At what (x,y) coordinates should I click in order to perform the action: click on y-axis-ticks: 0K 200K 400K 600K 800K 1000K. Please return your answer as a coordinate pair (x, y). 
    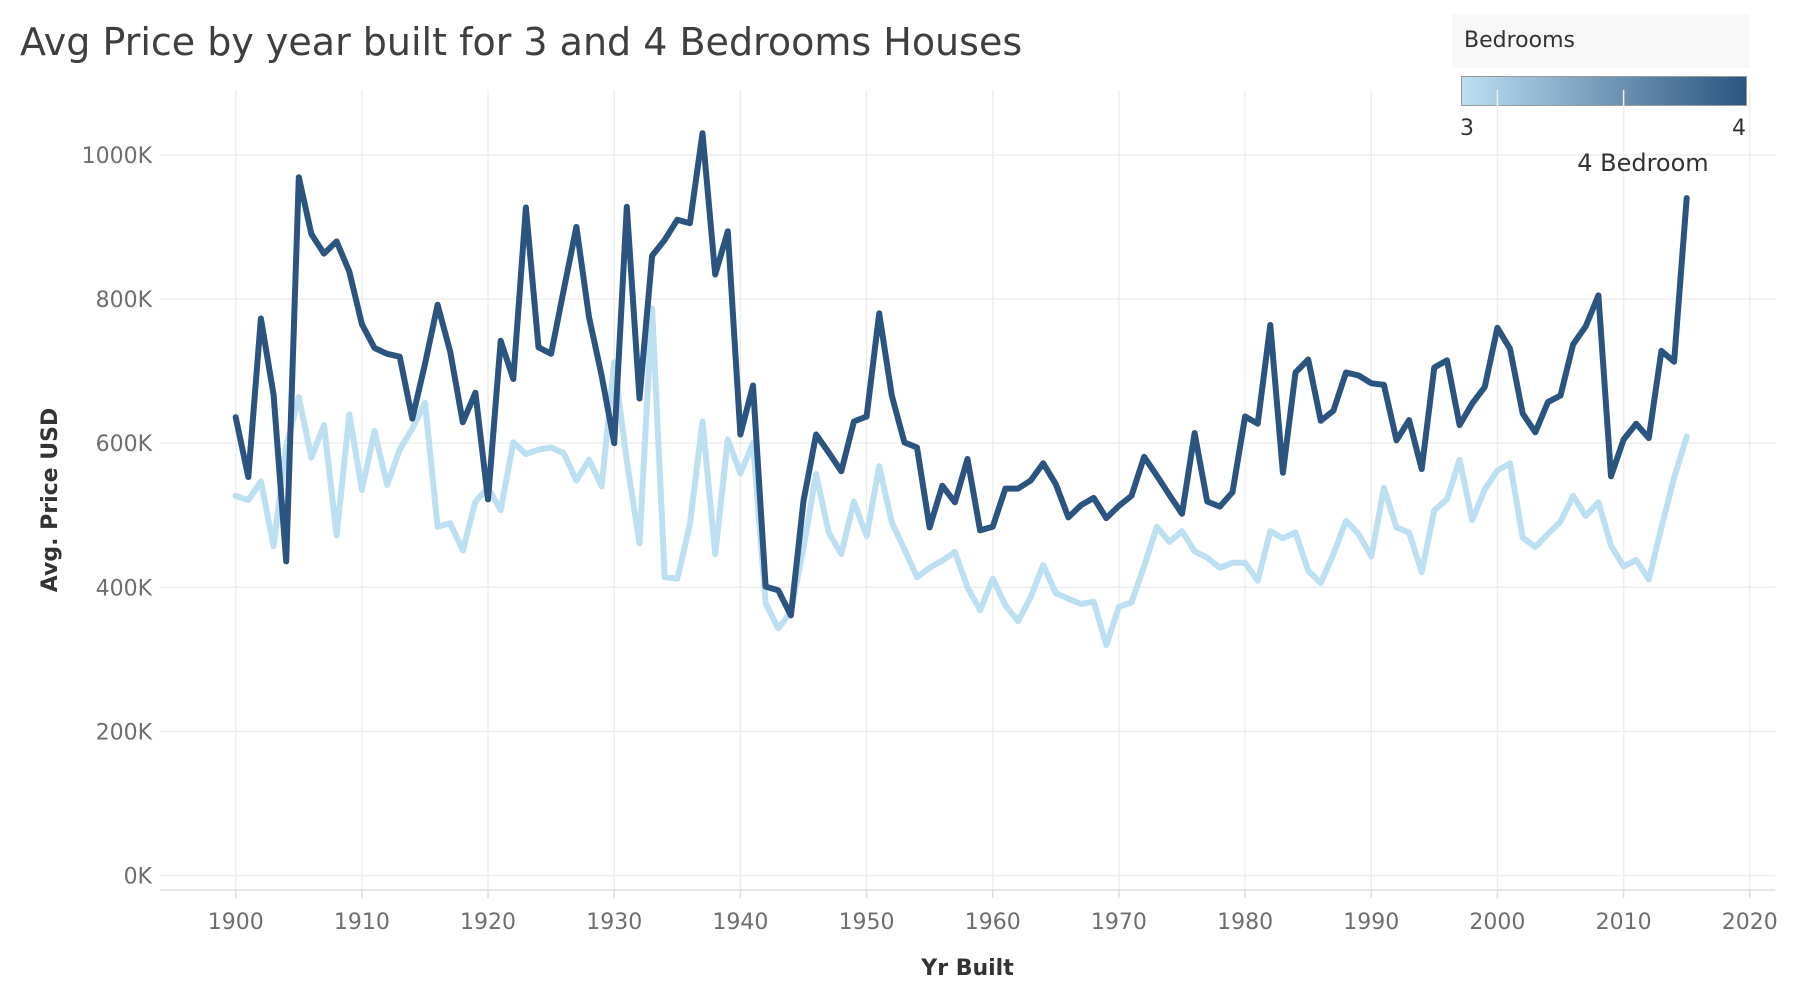
    Looking at the image, I should click on (117, 517).